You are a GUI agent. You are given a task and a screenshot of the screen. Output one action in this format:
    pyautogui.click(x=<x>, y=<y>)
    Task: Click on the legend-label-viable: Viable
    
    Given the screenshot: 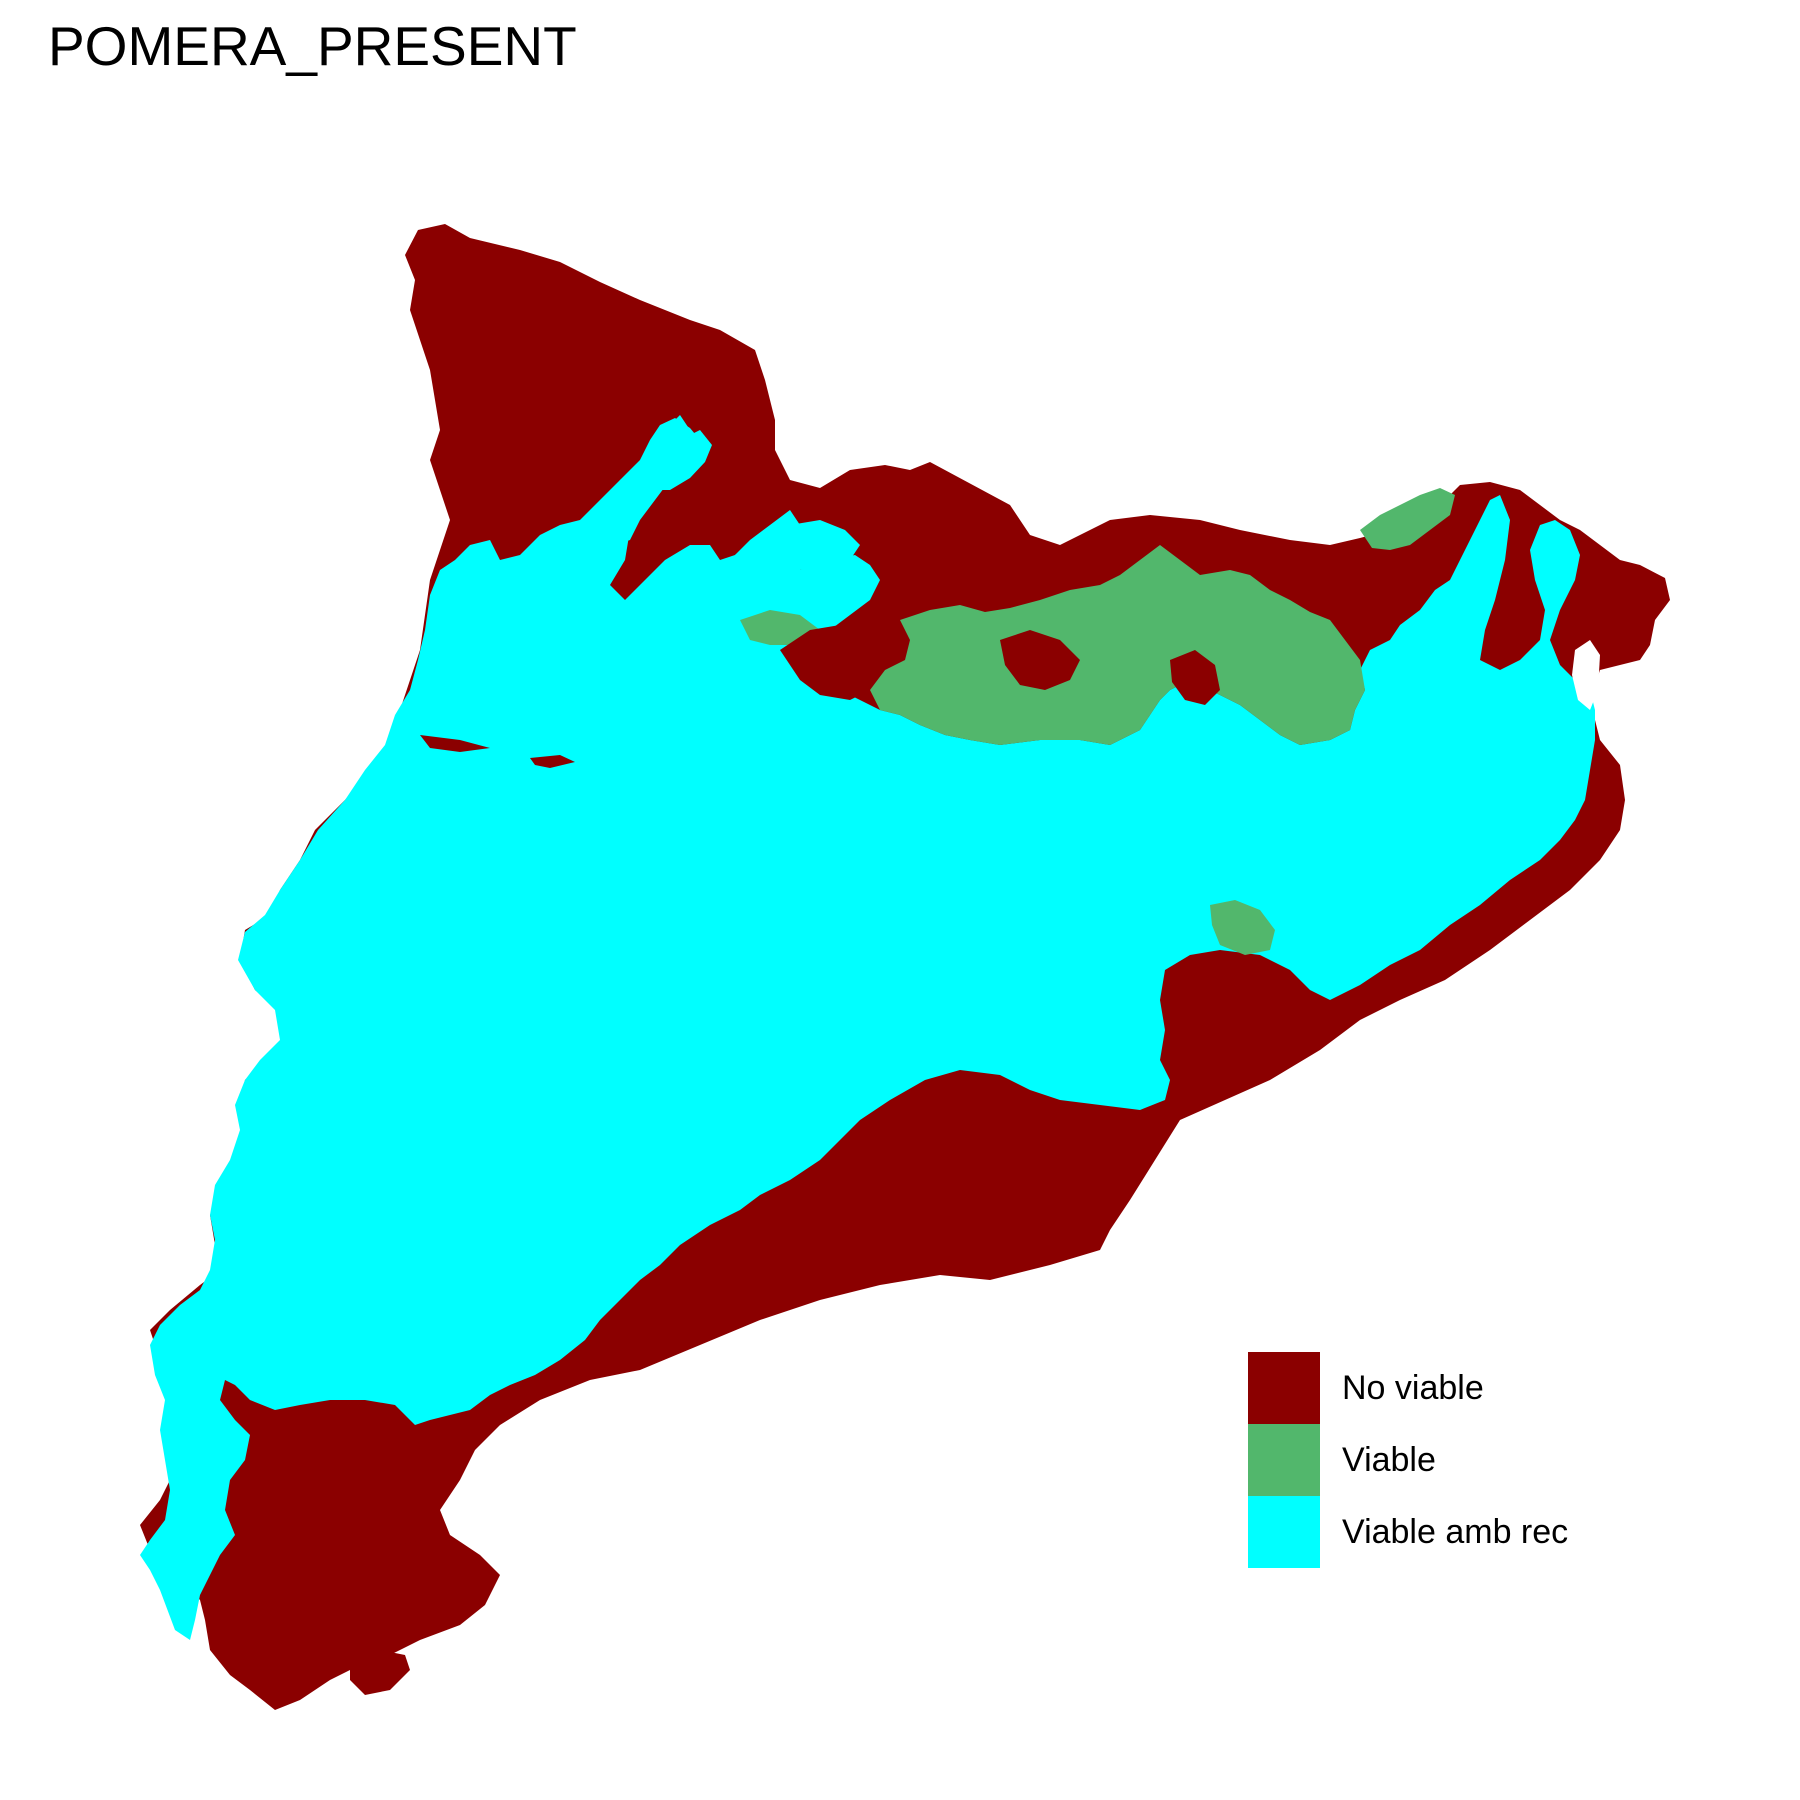 What is the action you would take?
    pyautogui.click(x=1389, y=1460)
    